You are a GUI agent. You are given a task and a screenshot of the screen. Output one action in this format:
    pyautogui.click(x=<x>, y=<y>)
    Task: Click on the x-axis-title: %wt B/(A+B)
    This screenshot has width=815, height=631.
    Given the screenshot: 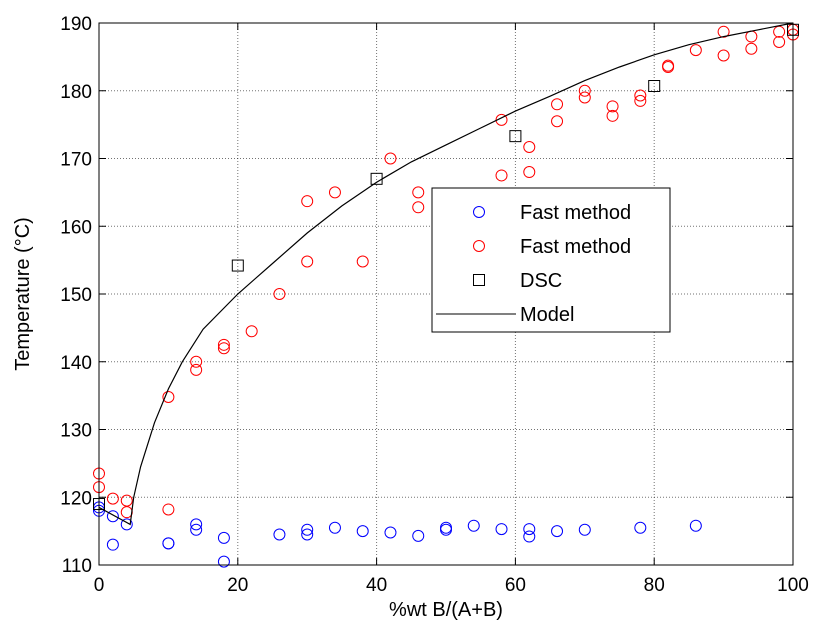 What is the action you would take?
    pyautogui.click(x=446, y=610)
    